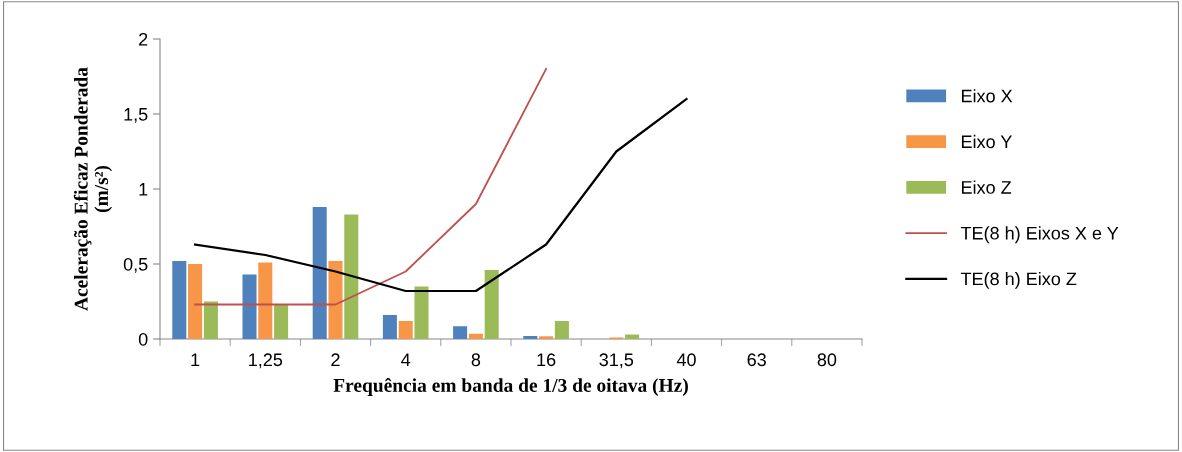 The height and width of the screenshot is (452, 1182). Describe the element at coordinates (476, 360) in the screenshot. I see `x-tick-label: 8` at that location.